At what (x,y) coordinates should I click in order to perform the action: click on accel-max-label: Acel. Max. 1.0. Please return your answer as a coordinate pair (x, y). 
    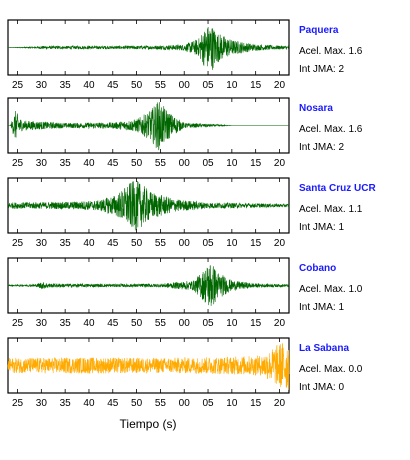
    Looking at the image, I should click on (331, 289).